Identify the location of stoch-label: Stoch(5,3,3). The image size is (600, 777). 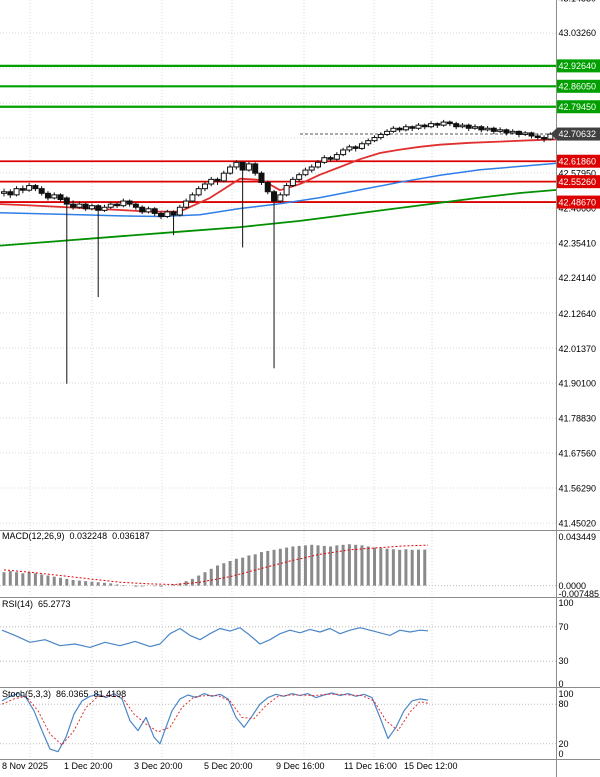
(27, 694).